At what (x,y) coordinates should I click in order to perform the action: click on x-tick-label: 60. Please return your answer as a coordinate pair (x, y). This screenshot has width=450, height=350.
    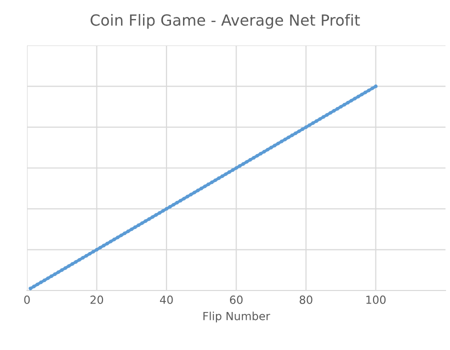
    Looking at the image, I should click on (236, 300).